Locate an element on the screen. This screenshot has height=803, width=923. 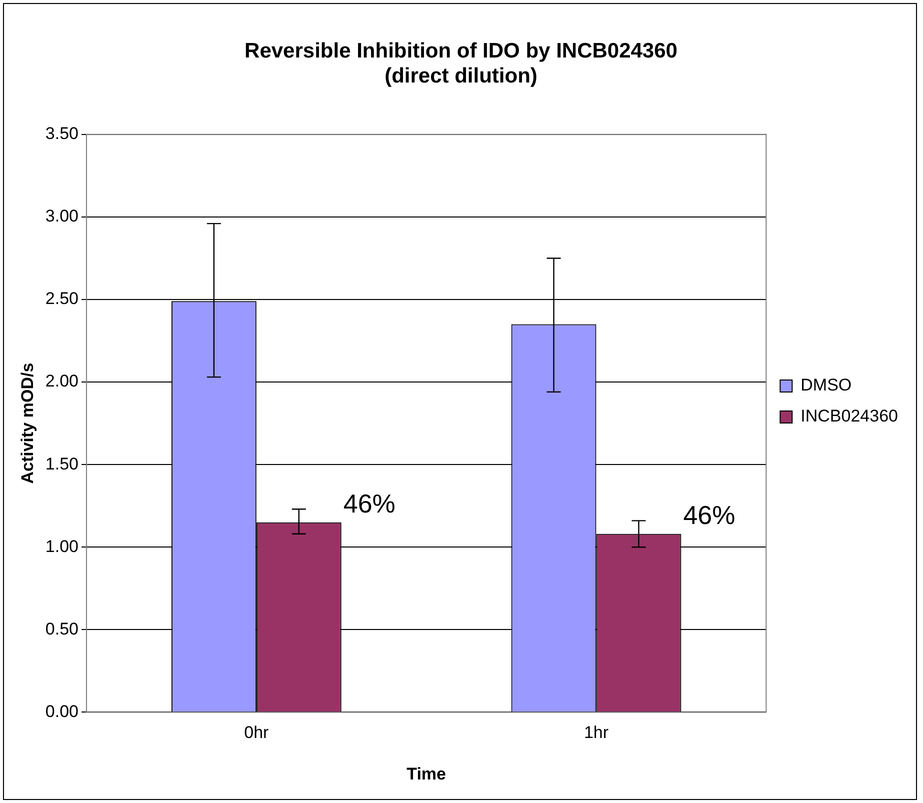
y-tick-label: 3.00 is located at coordinates (61, 216).